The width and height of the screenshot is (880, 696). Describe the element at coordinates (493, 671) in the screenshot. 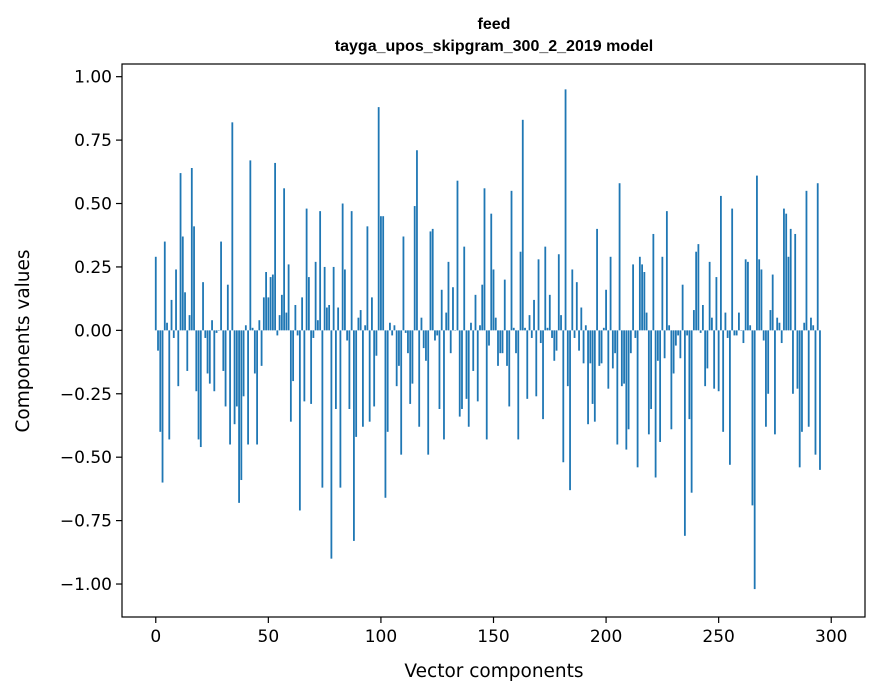

I see `x-axis-label: Vector components` at that location.